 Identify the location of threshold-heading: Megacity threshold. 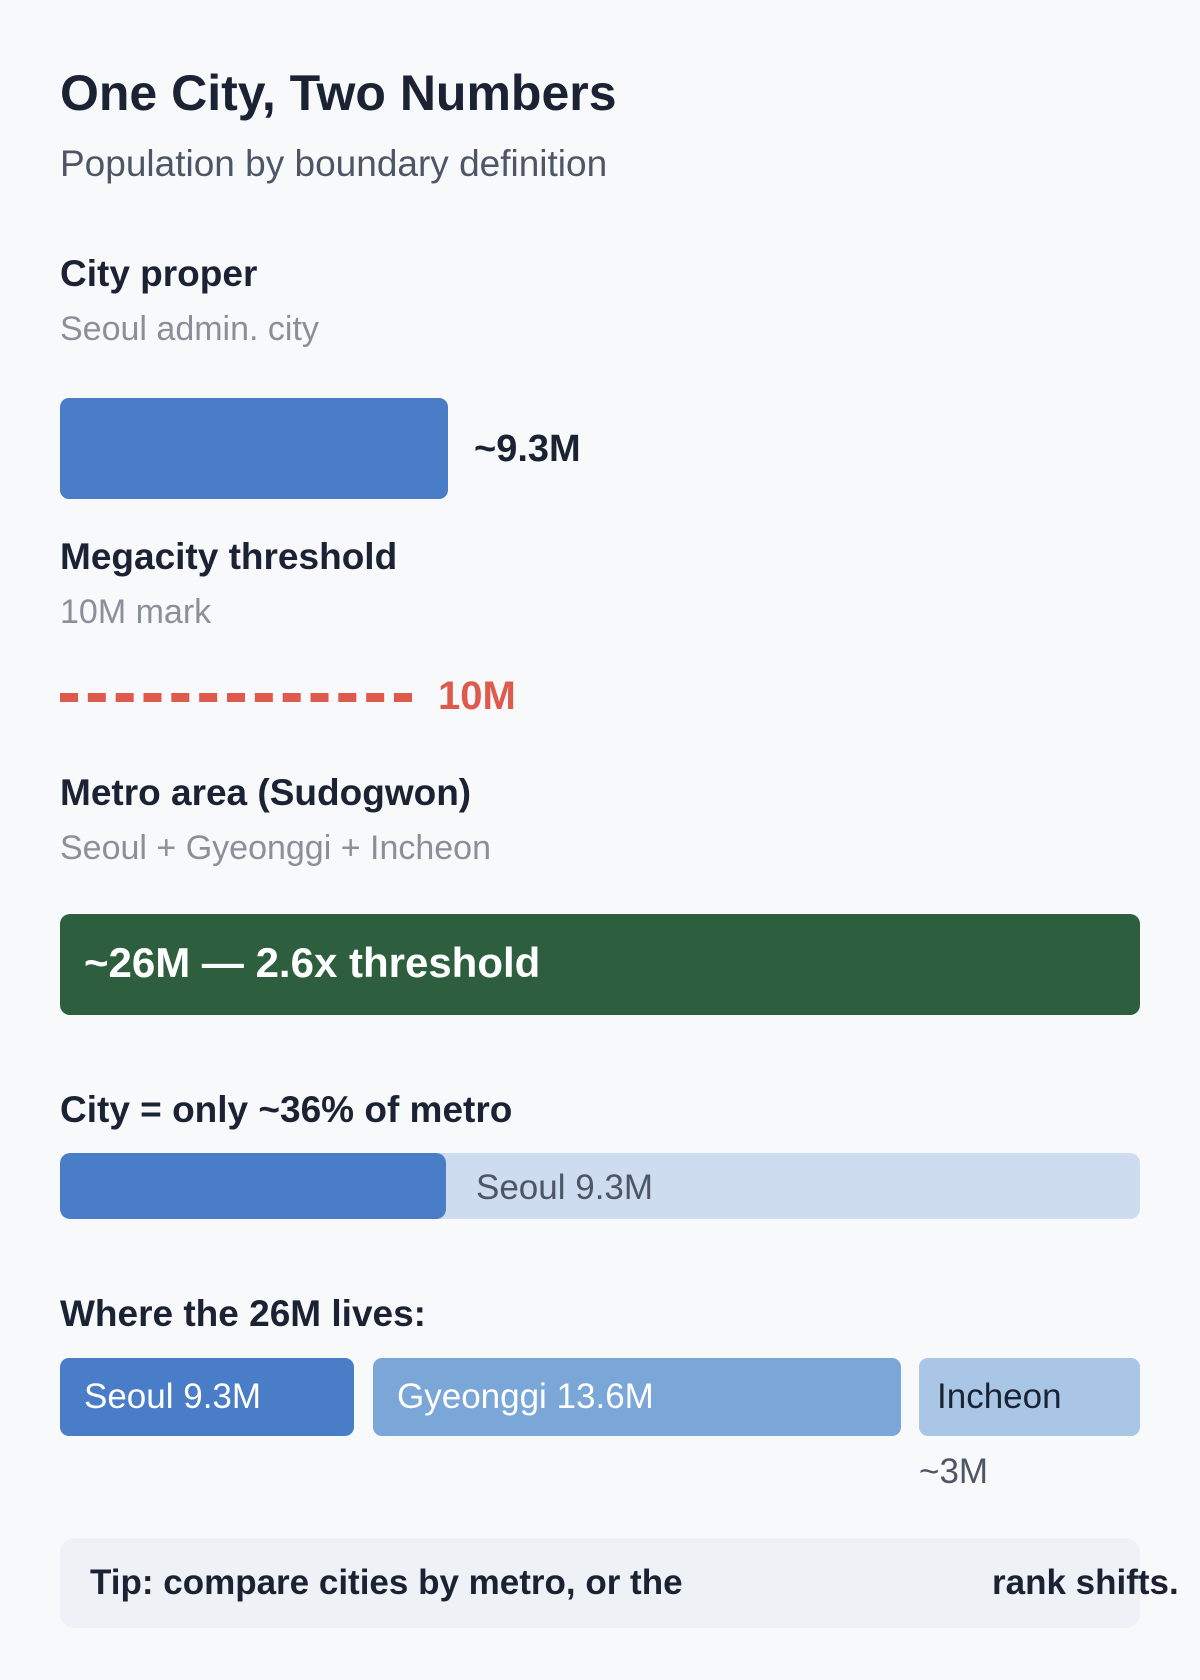
(229, 556).